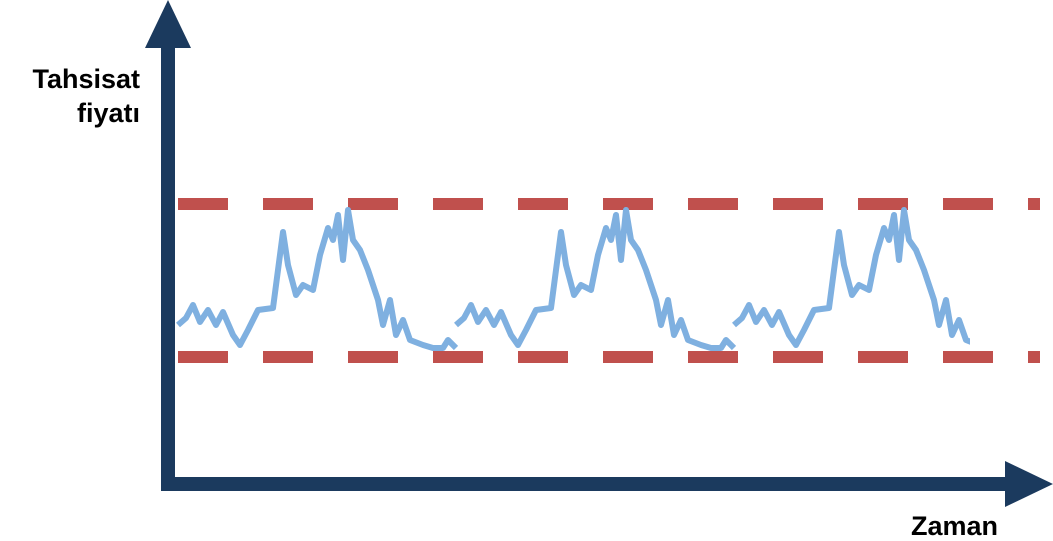  What do you see at coordinates (954, 526) in the screenshot?
I see `x-axis-label: Zaman` at bounding box center [954, 526].